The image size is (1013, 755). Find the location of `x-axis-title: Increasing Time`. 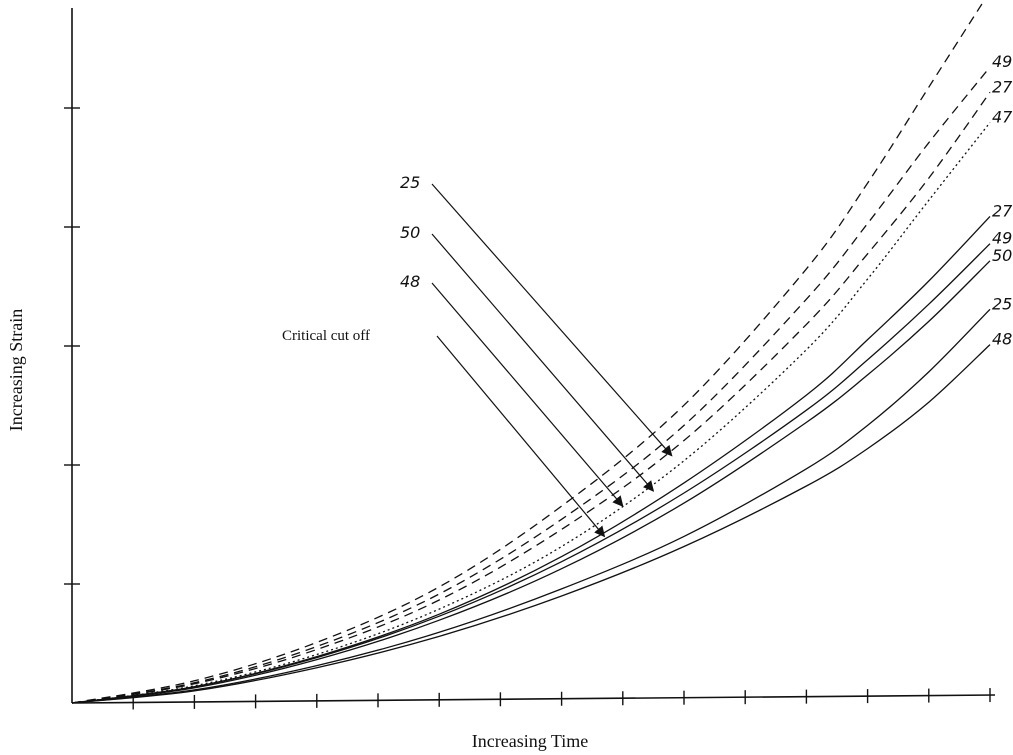

x-axis-title: Increasing Time is located at coordinates (530, 741).